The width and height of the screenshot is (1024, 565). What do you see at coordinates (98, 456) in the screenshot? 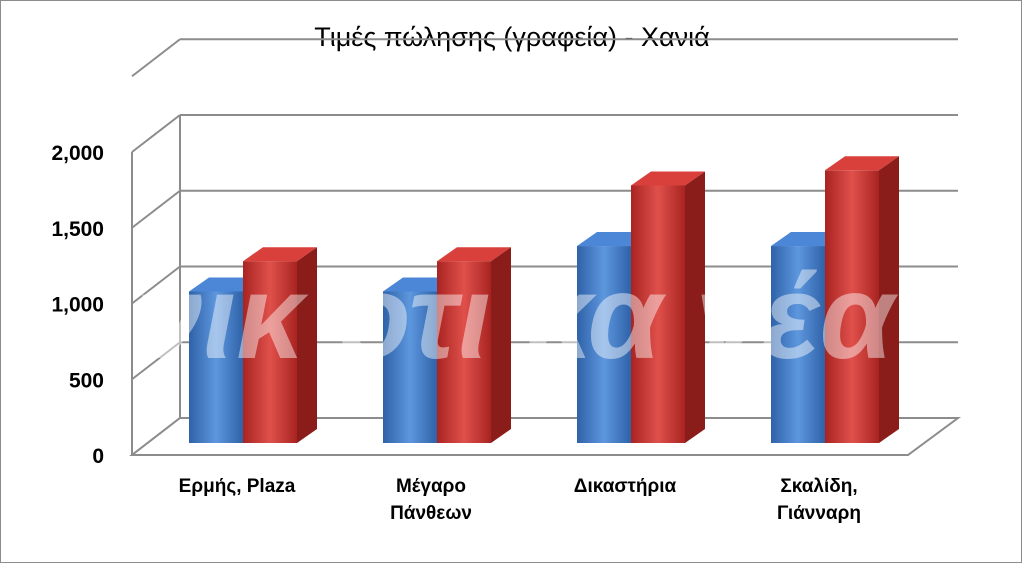
I see `y-tick-label: 0` at bounding box center [98, 456].